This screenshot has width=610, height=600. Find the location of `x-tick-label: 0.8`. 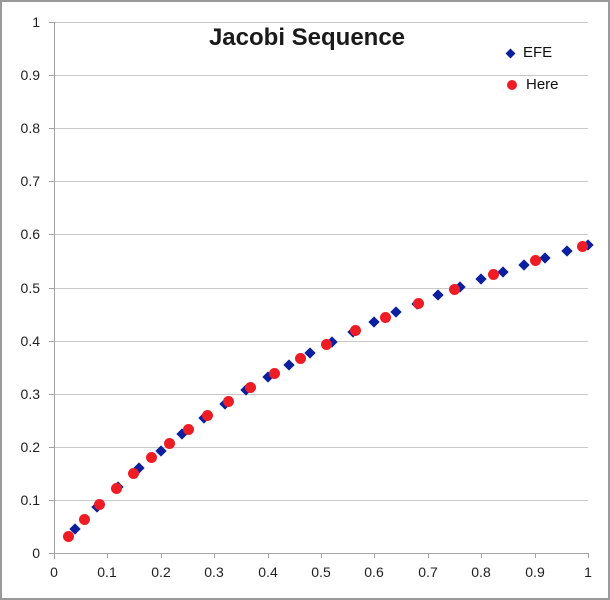

x-tick-label: 0.8 is located at coordinates (481, 572).